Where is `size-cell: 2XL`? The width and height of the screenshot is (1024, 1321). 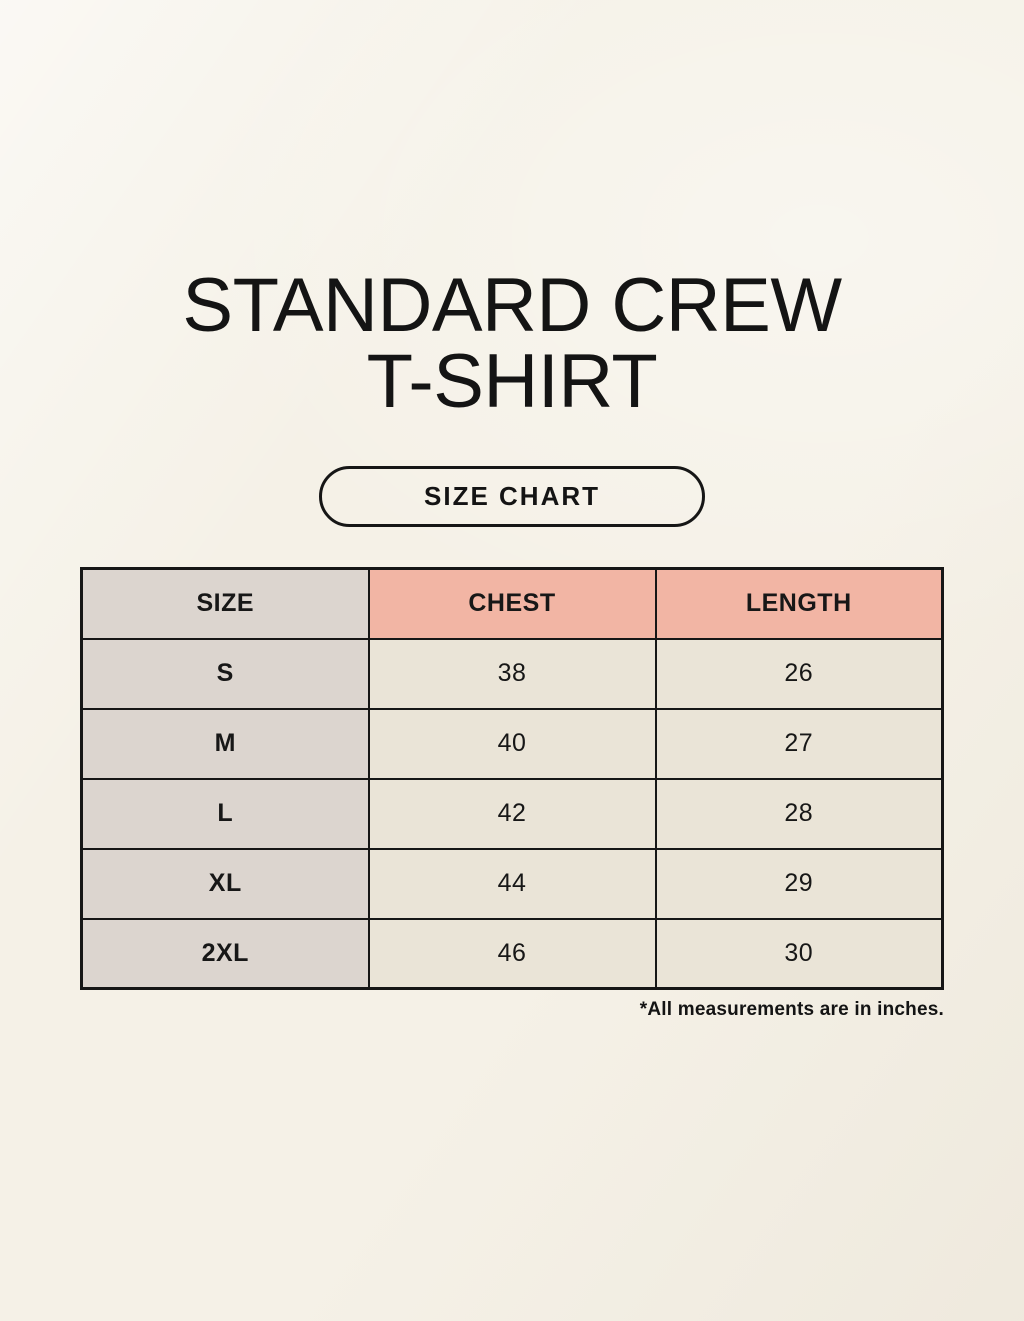 size-cell: 2XL is located at coordinates (225, 953).